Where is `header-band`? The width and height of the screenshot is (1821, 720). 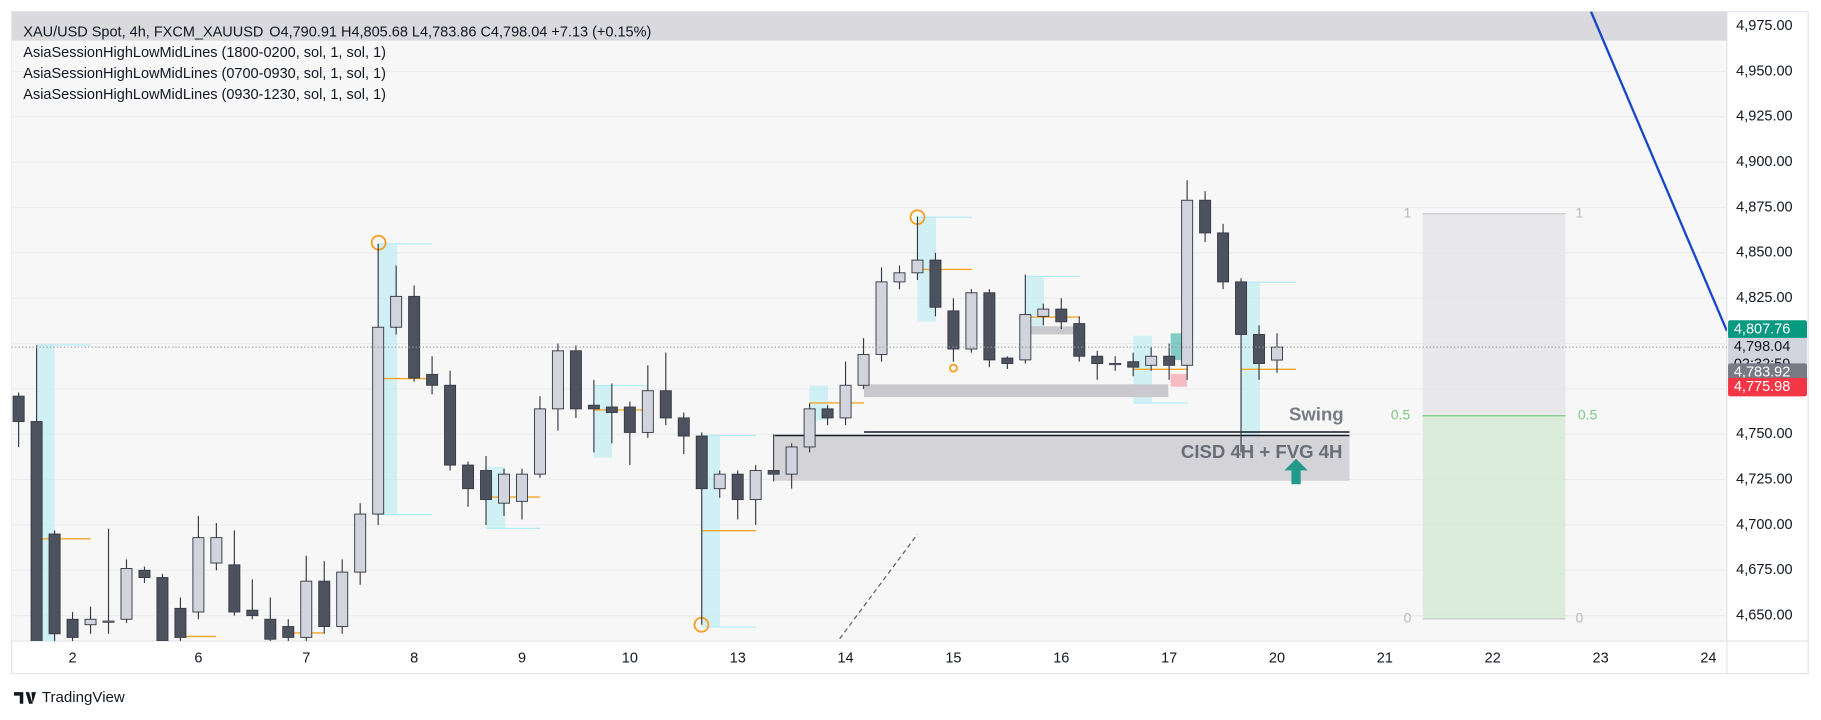
header-band is located at coordinates (869, 26).